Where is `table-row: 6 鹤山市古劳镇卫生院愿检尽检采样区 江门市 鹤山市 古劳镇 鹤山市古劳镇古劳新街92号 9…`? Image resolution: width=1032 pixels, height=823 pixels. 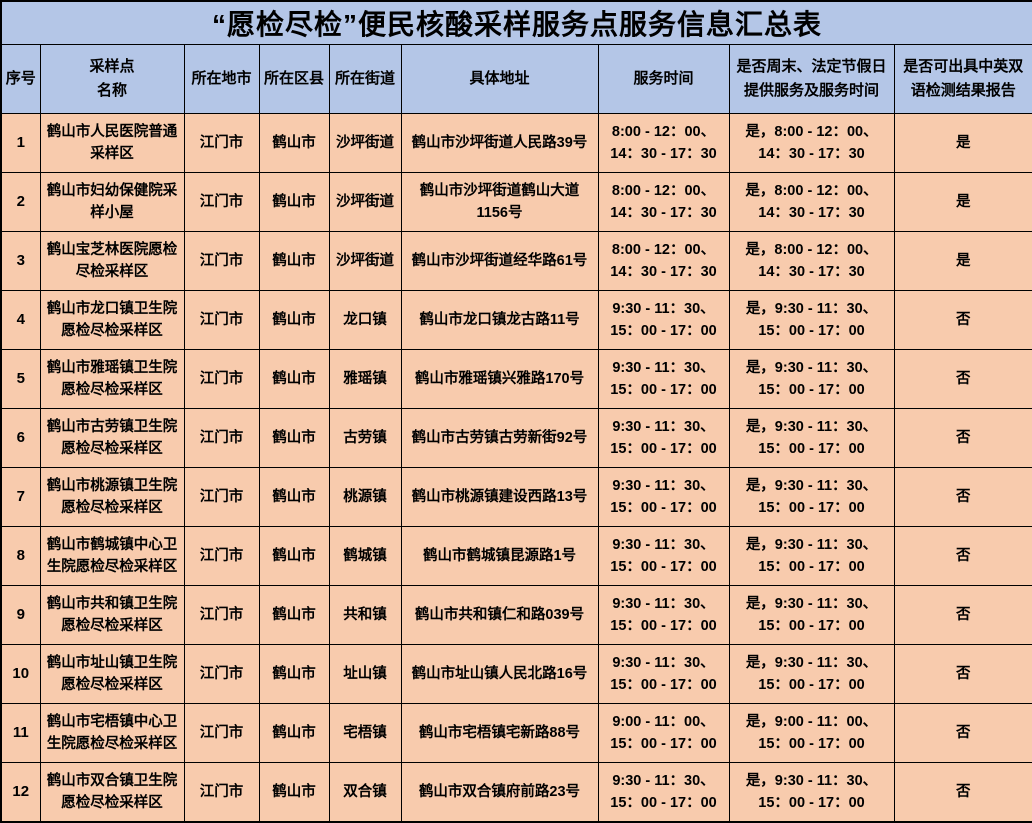 table-row: 6 鹤山市古劳镇卫生院愿检尽检采样区 江门市 鹤山市 古劳镇 鹤山市古劳镇古劳新街92号 9… is located at coordinates (516, 438).